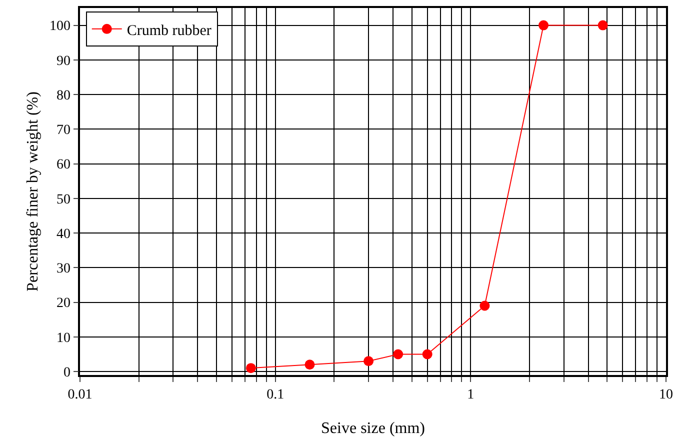  What do you see at coordinates (169, 30) in the screenshot?
I see `legend-label: Crumb rubber` at bounding box center [169, 30].